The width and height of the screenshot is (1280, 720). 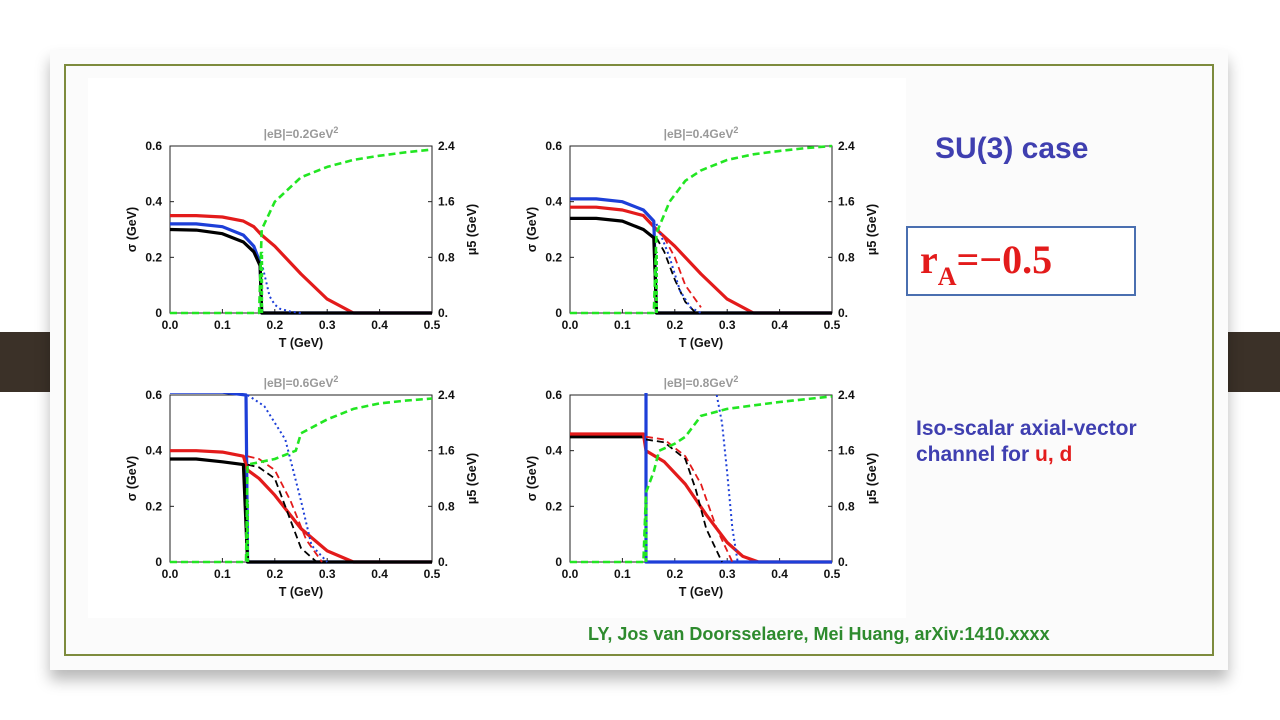 I want to click on description-highlight: u, d, so click(x=1054, y=454).